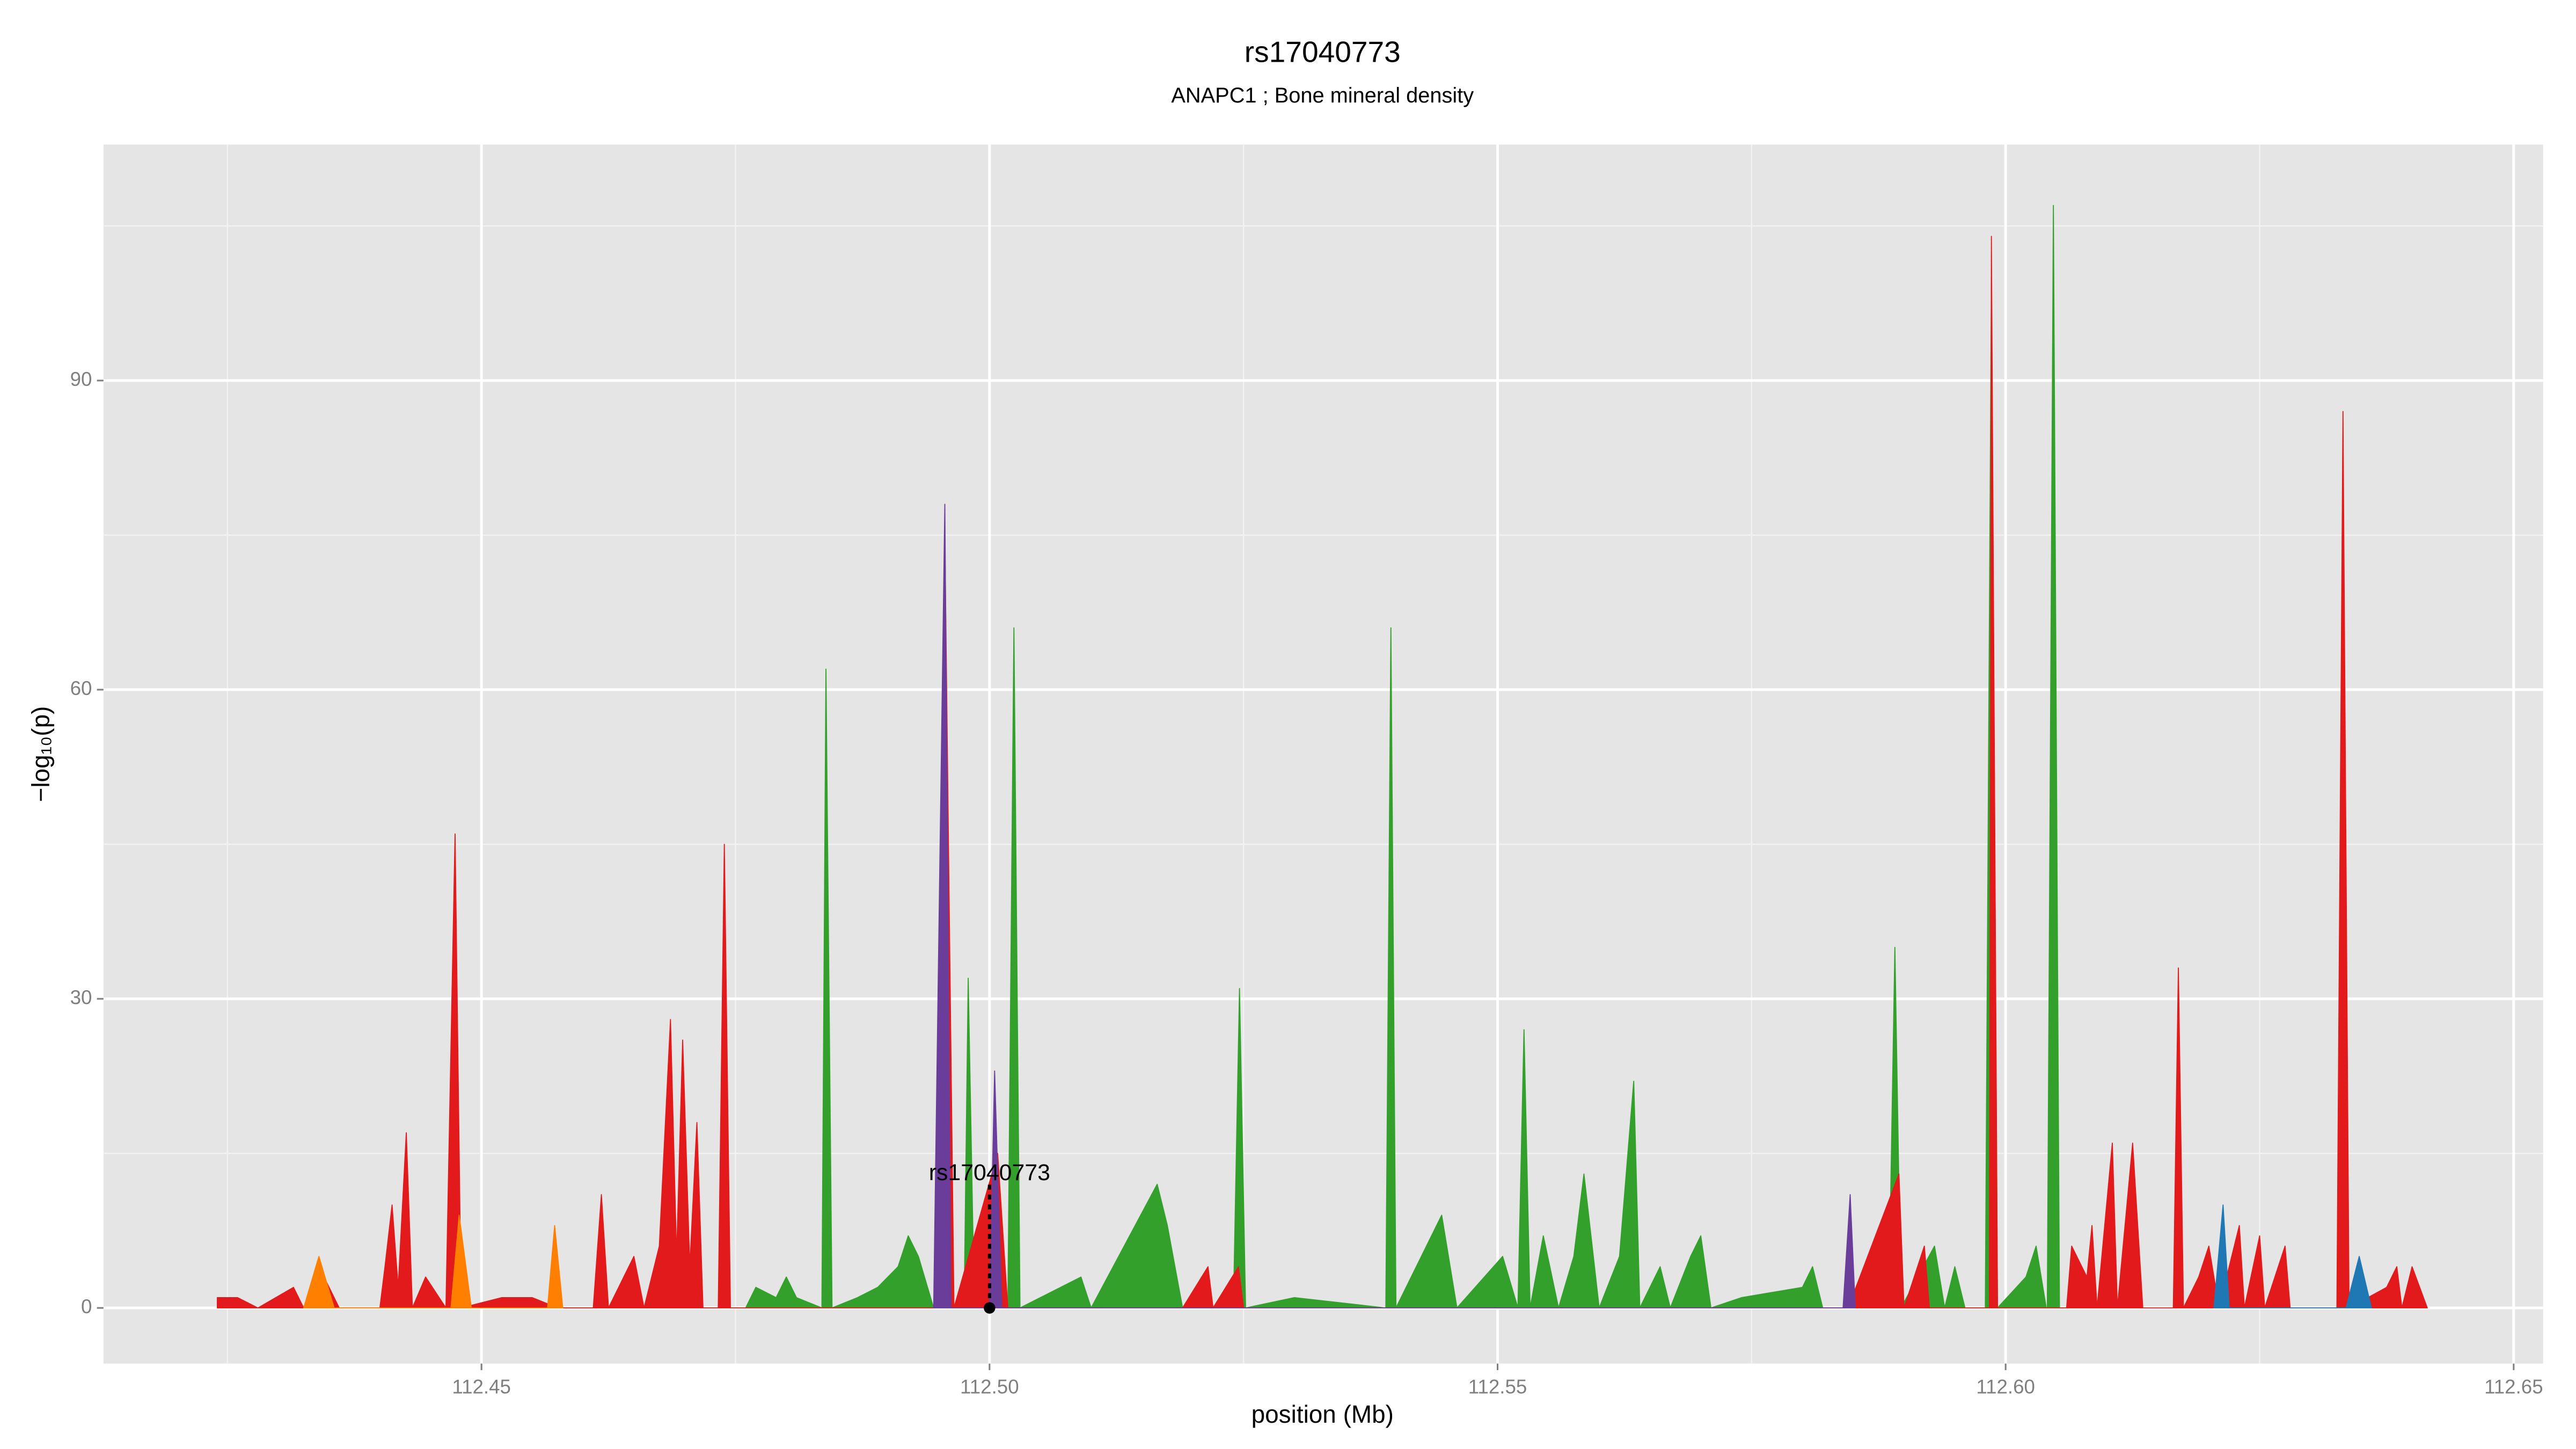 Image resolution: width=2576 pixels, height=1449 pixels. I want to click on x-tick-label: 112.60, so click(2005, 1386).